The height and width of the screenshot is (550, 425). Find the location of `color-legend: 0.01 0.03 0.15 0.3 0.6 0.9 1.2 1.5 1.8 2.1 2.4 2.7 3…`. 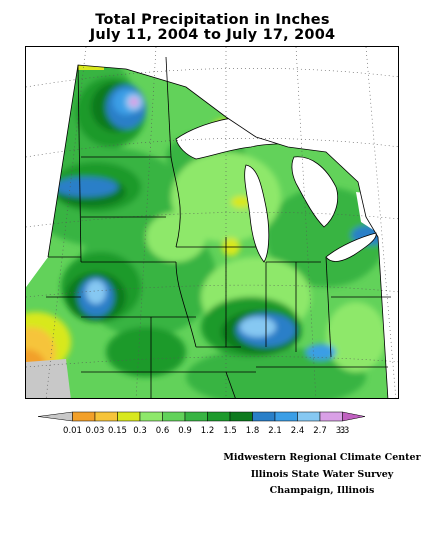

color-legend: 0.01 0.03 0.15 0.3 0.6 0.9 1.2 1.5 1.8 2.1 2.4 2.7 3… is located at coordinates (202, 423).